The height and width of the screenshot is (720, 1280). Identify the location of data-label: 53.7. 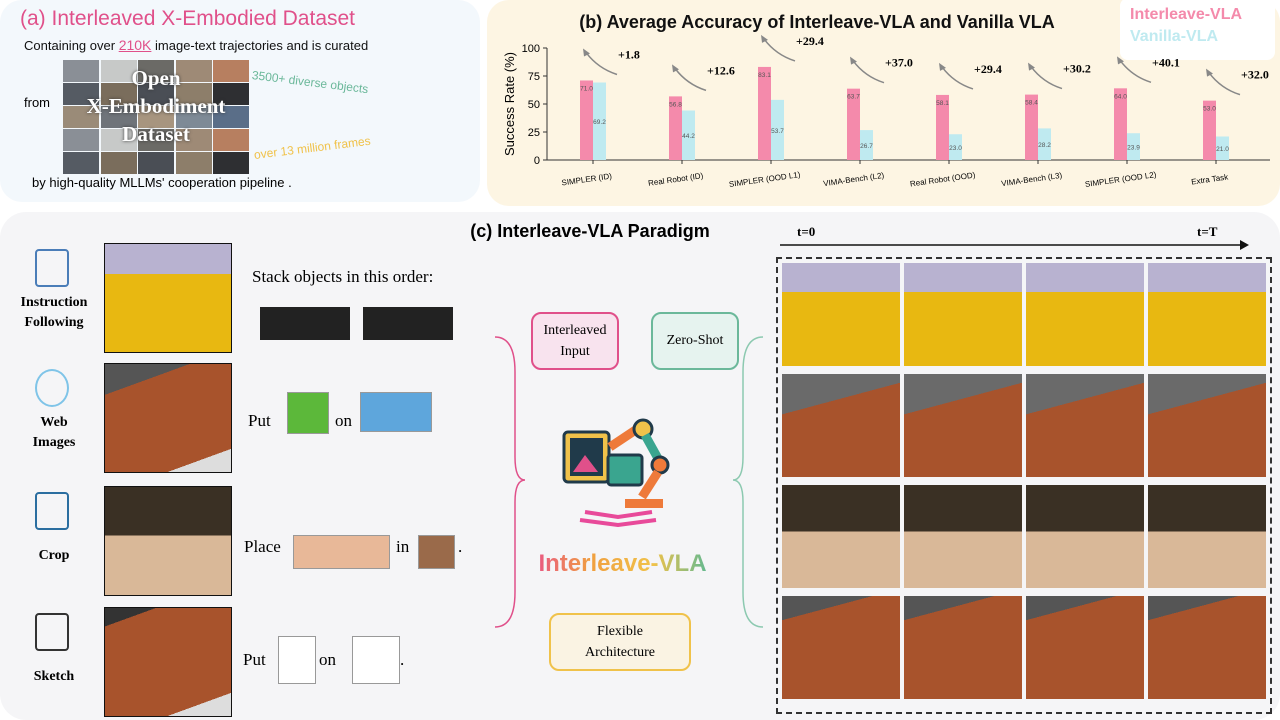
(777, 131).